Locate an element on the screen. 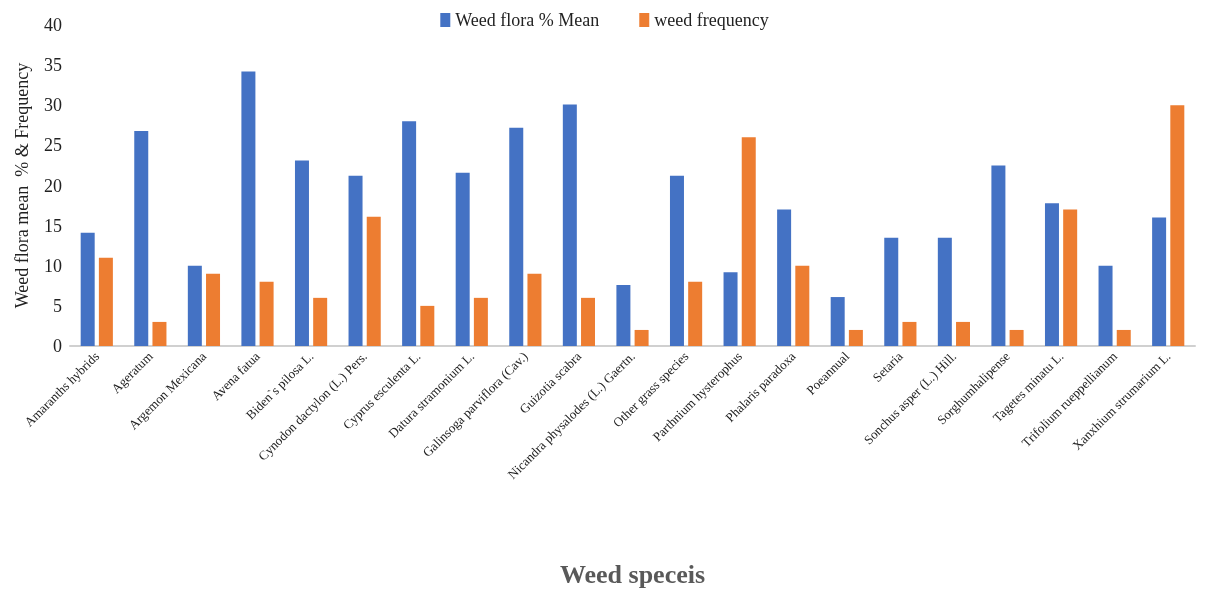 Image resolution: width=1209 pixels, height=594 pixels. y-tick-label: 40 is located at coordinates (53, 25).